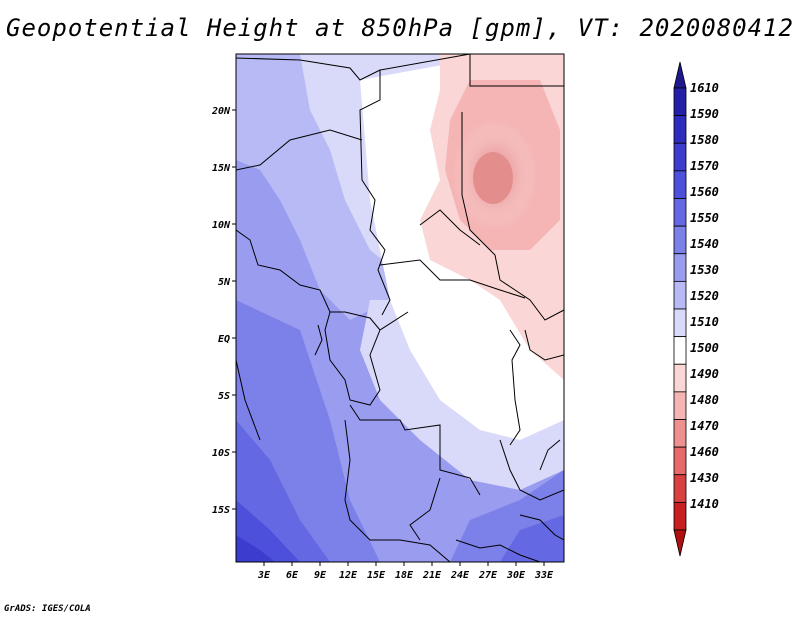 The height and width of the screenshot is (618, 800). Describe the element at coordinates (704, 270) in the screenshot. I see `colorbar-label: 1530` at that location.